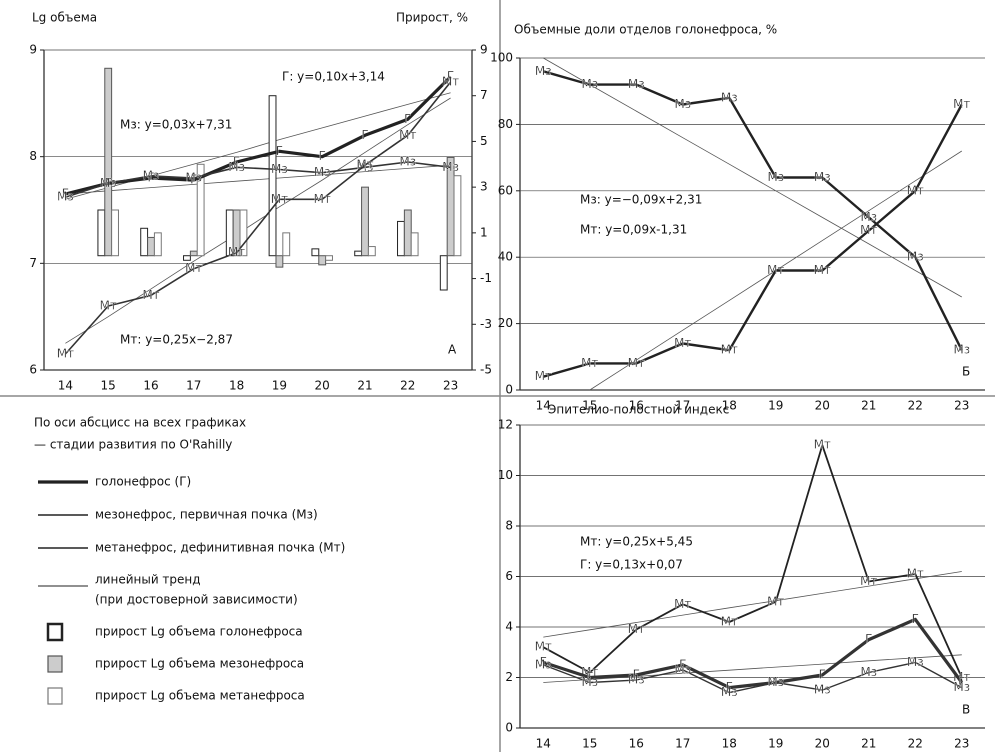  I want to click on y-tick-label: 2, so click(509, 677).